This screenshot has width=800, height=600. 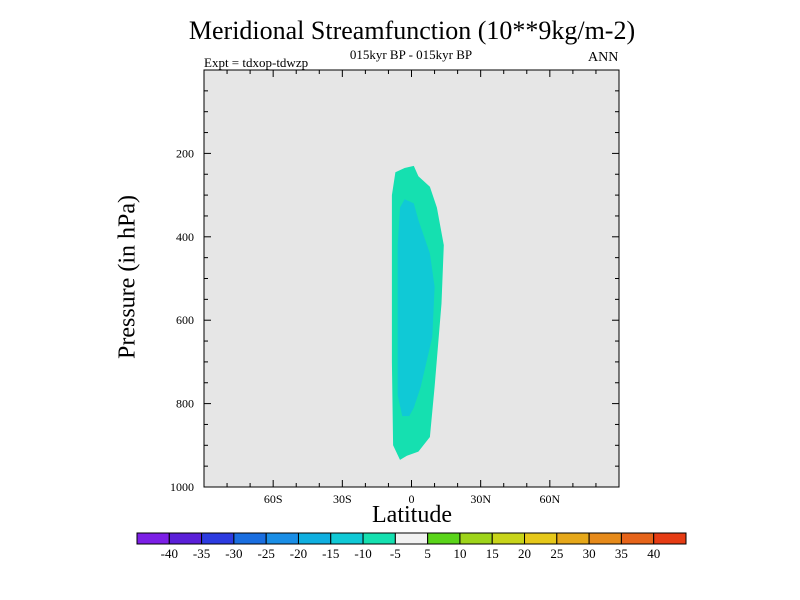 What do you see at coordinates (185, 153) in the screenshot?
I see `y-tick-label: 200` at bounding box center [185, 153].